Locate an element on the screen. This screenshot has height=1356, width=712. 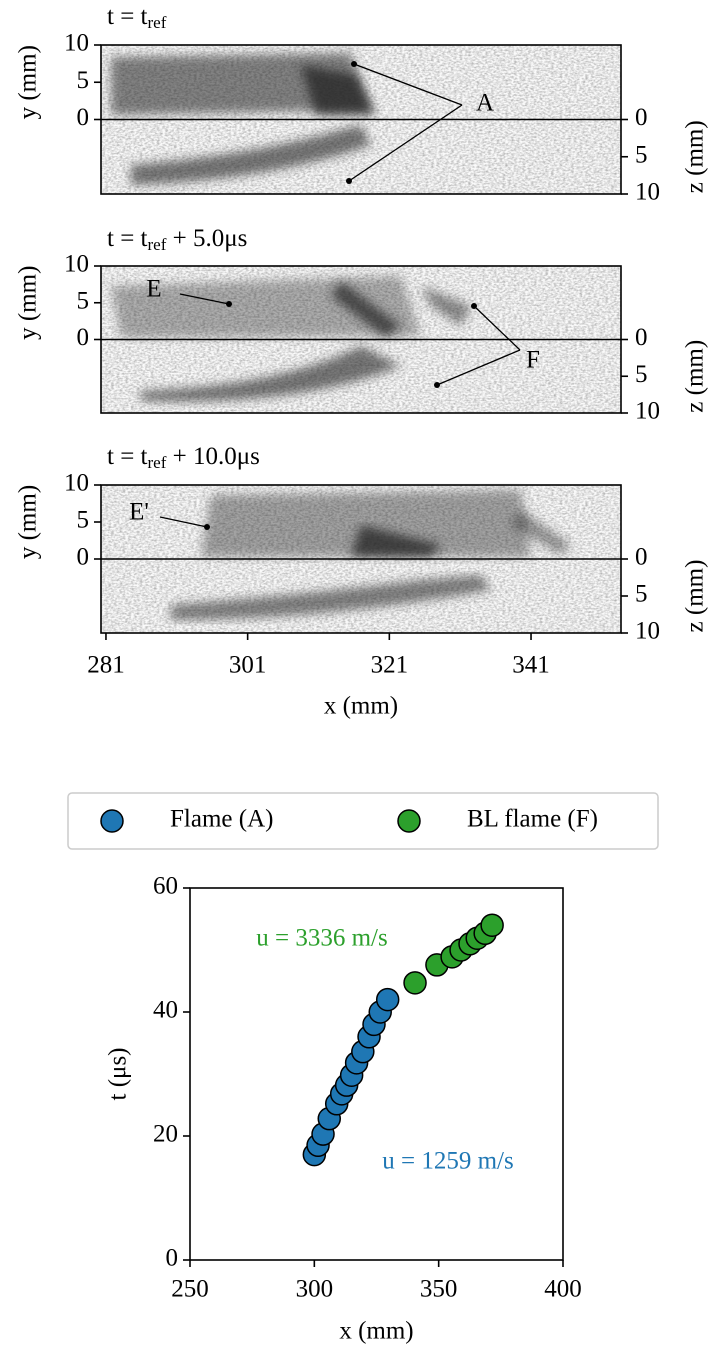
y-tick-label: 60 is located at coordinates (165, 886).